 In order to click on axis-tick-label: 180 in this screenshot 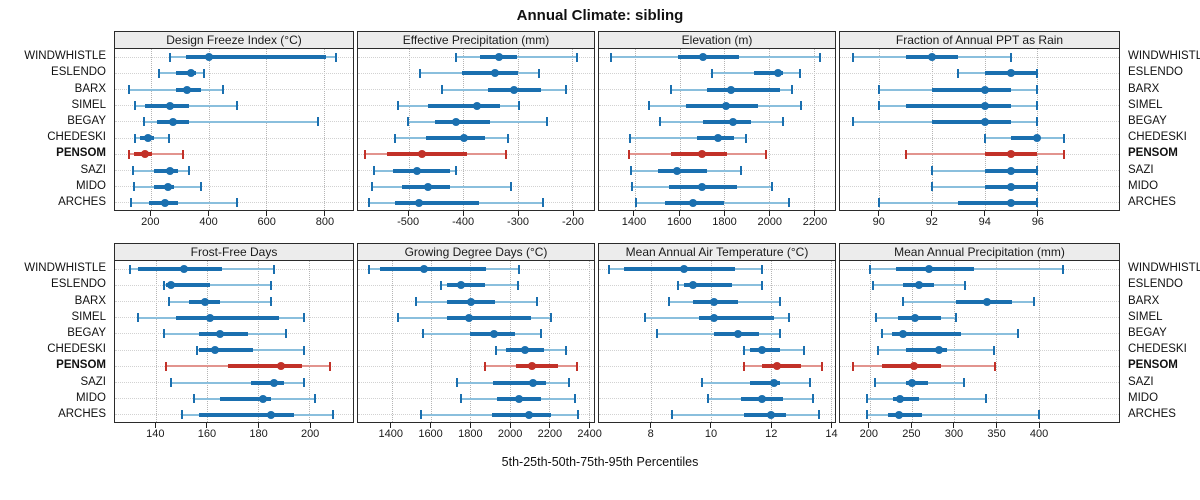, I will do `click(258, 434)`.